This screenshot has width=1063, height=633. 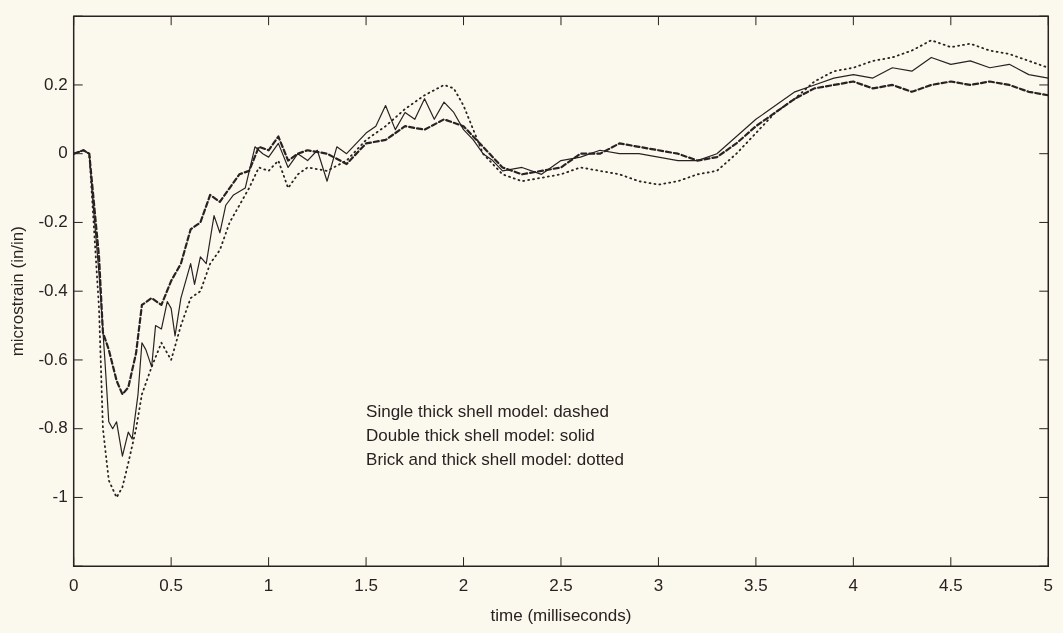 What do you see at coordinates (56, 84) in the screenshot?
I see `y-tick-label: 0.2` at bounding box center [56, 84].